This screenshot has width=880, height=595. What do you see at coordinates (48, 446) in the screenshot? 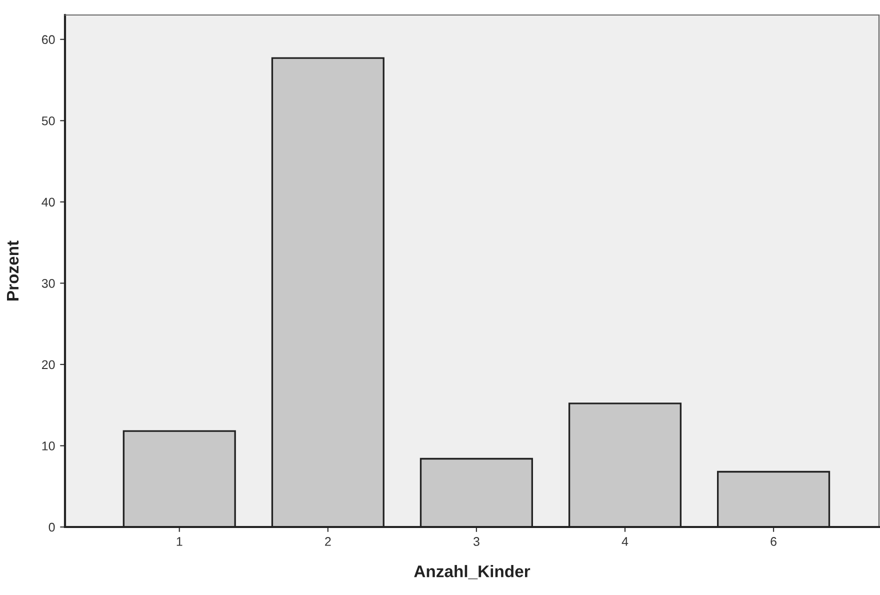
I see `y-tick-label: 10` at bounding box center [48, 446].